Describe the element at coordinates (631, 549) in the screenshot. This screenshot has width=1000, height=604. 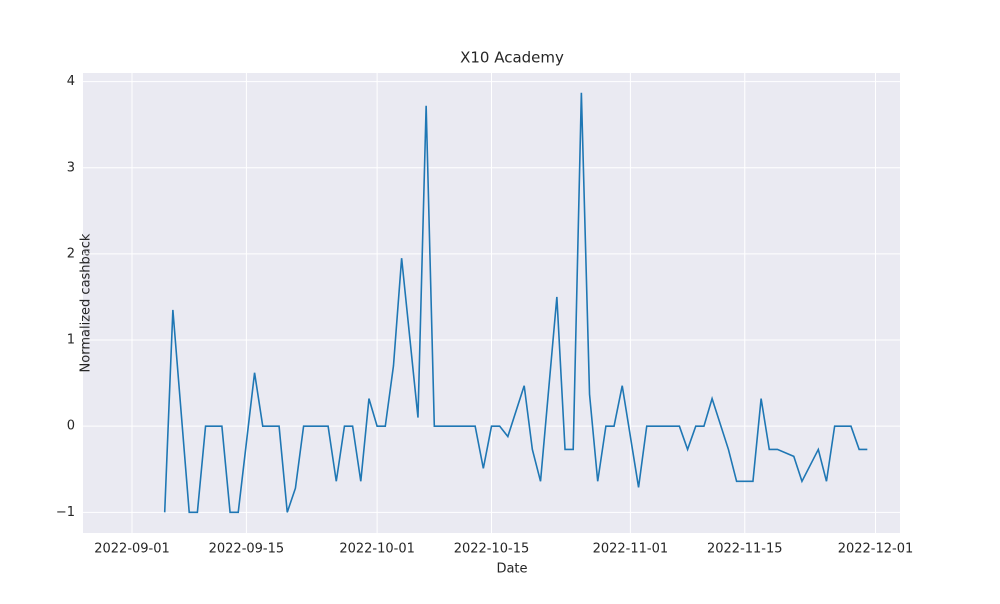
I see `x-tick-label: 2022-11-01` at that location.